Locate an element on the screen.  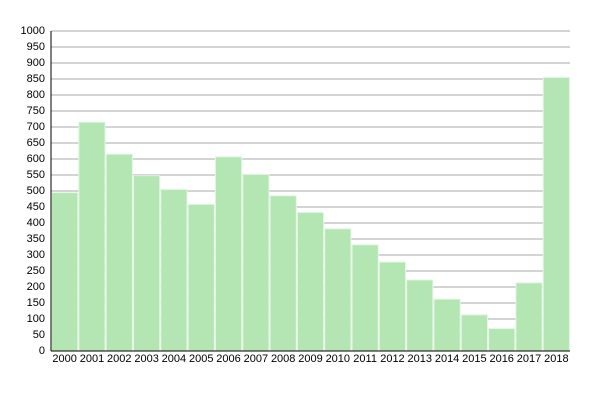
x-tick-label: 2016 is located at coordinates (501, 359).